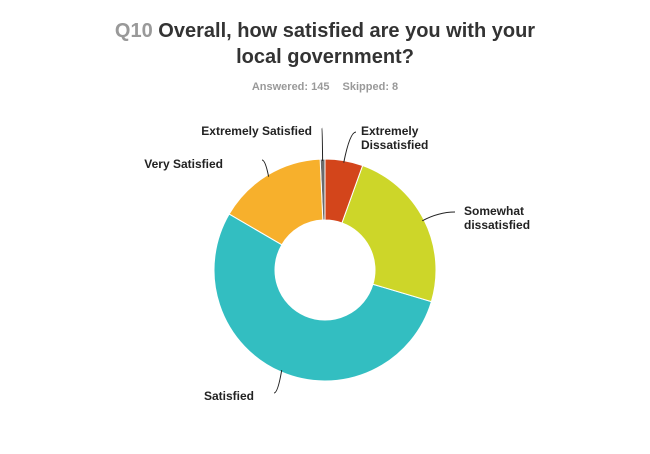 This screenshot has width=650, height=454. I want to click on question-number: Q10, so click(133, 31).